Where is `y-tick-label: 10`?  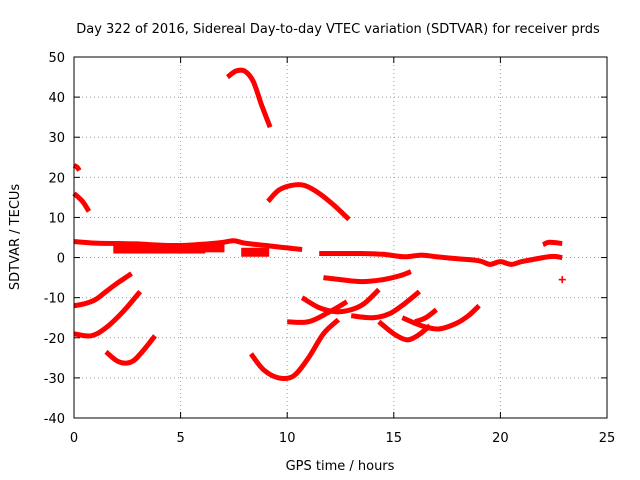
y-tick-label: 10 is located at coordinates (56, 218).